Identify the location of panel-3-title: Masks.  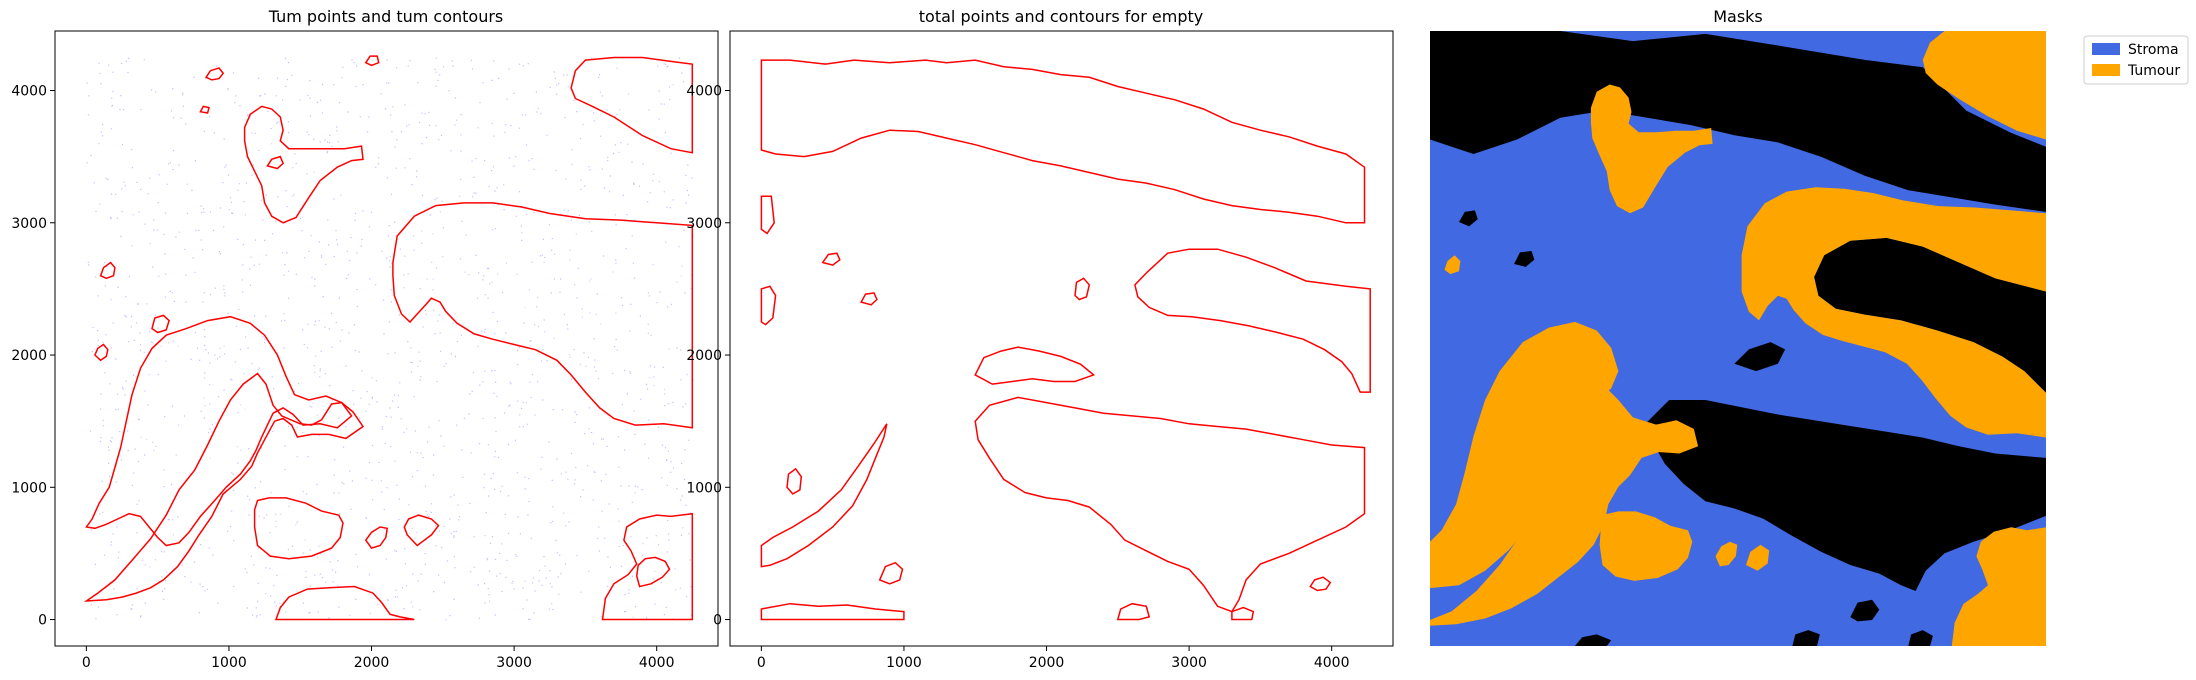
(1738, 16).